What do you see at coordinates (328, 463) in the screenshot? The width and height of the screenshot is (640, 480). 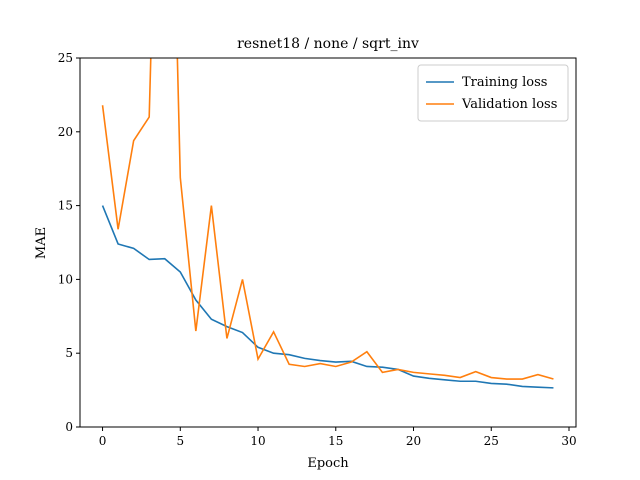 I see `x-axis-label: Epoch` at bounding box center [328, 463].